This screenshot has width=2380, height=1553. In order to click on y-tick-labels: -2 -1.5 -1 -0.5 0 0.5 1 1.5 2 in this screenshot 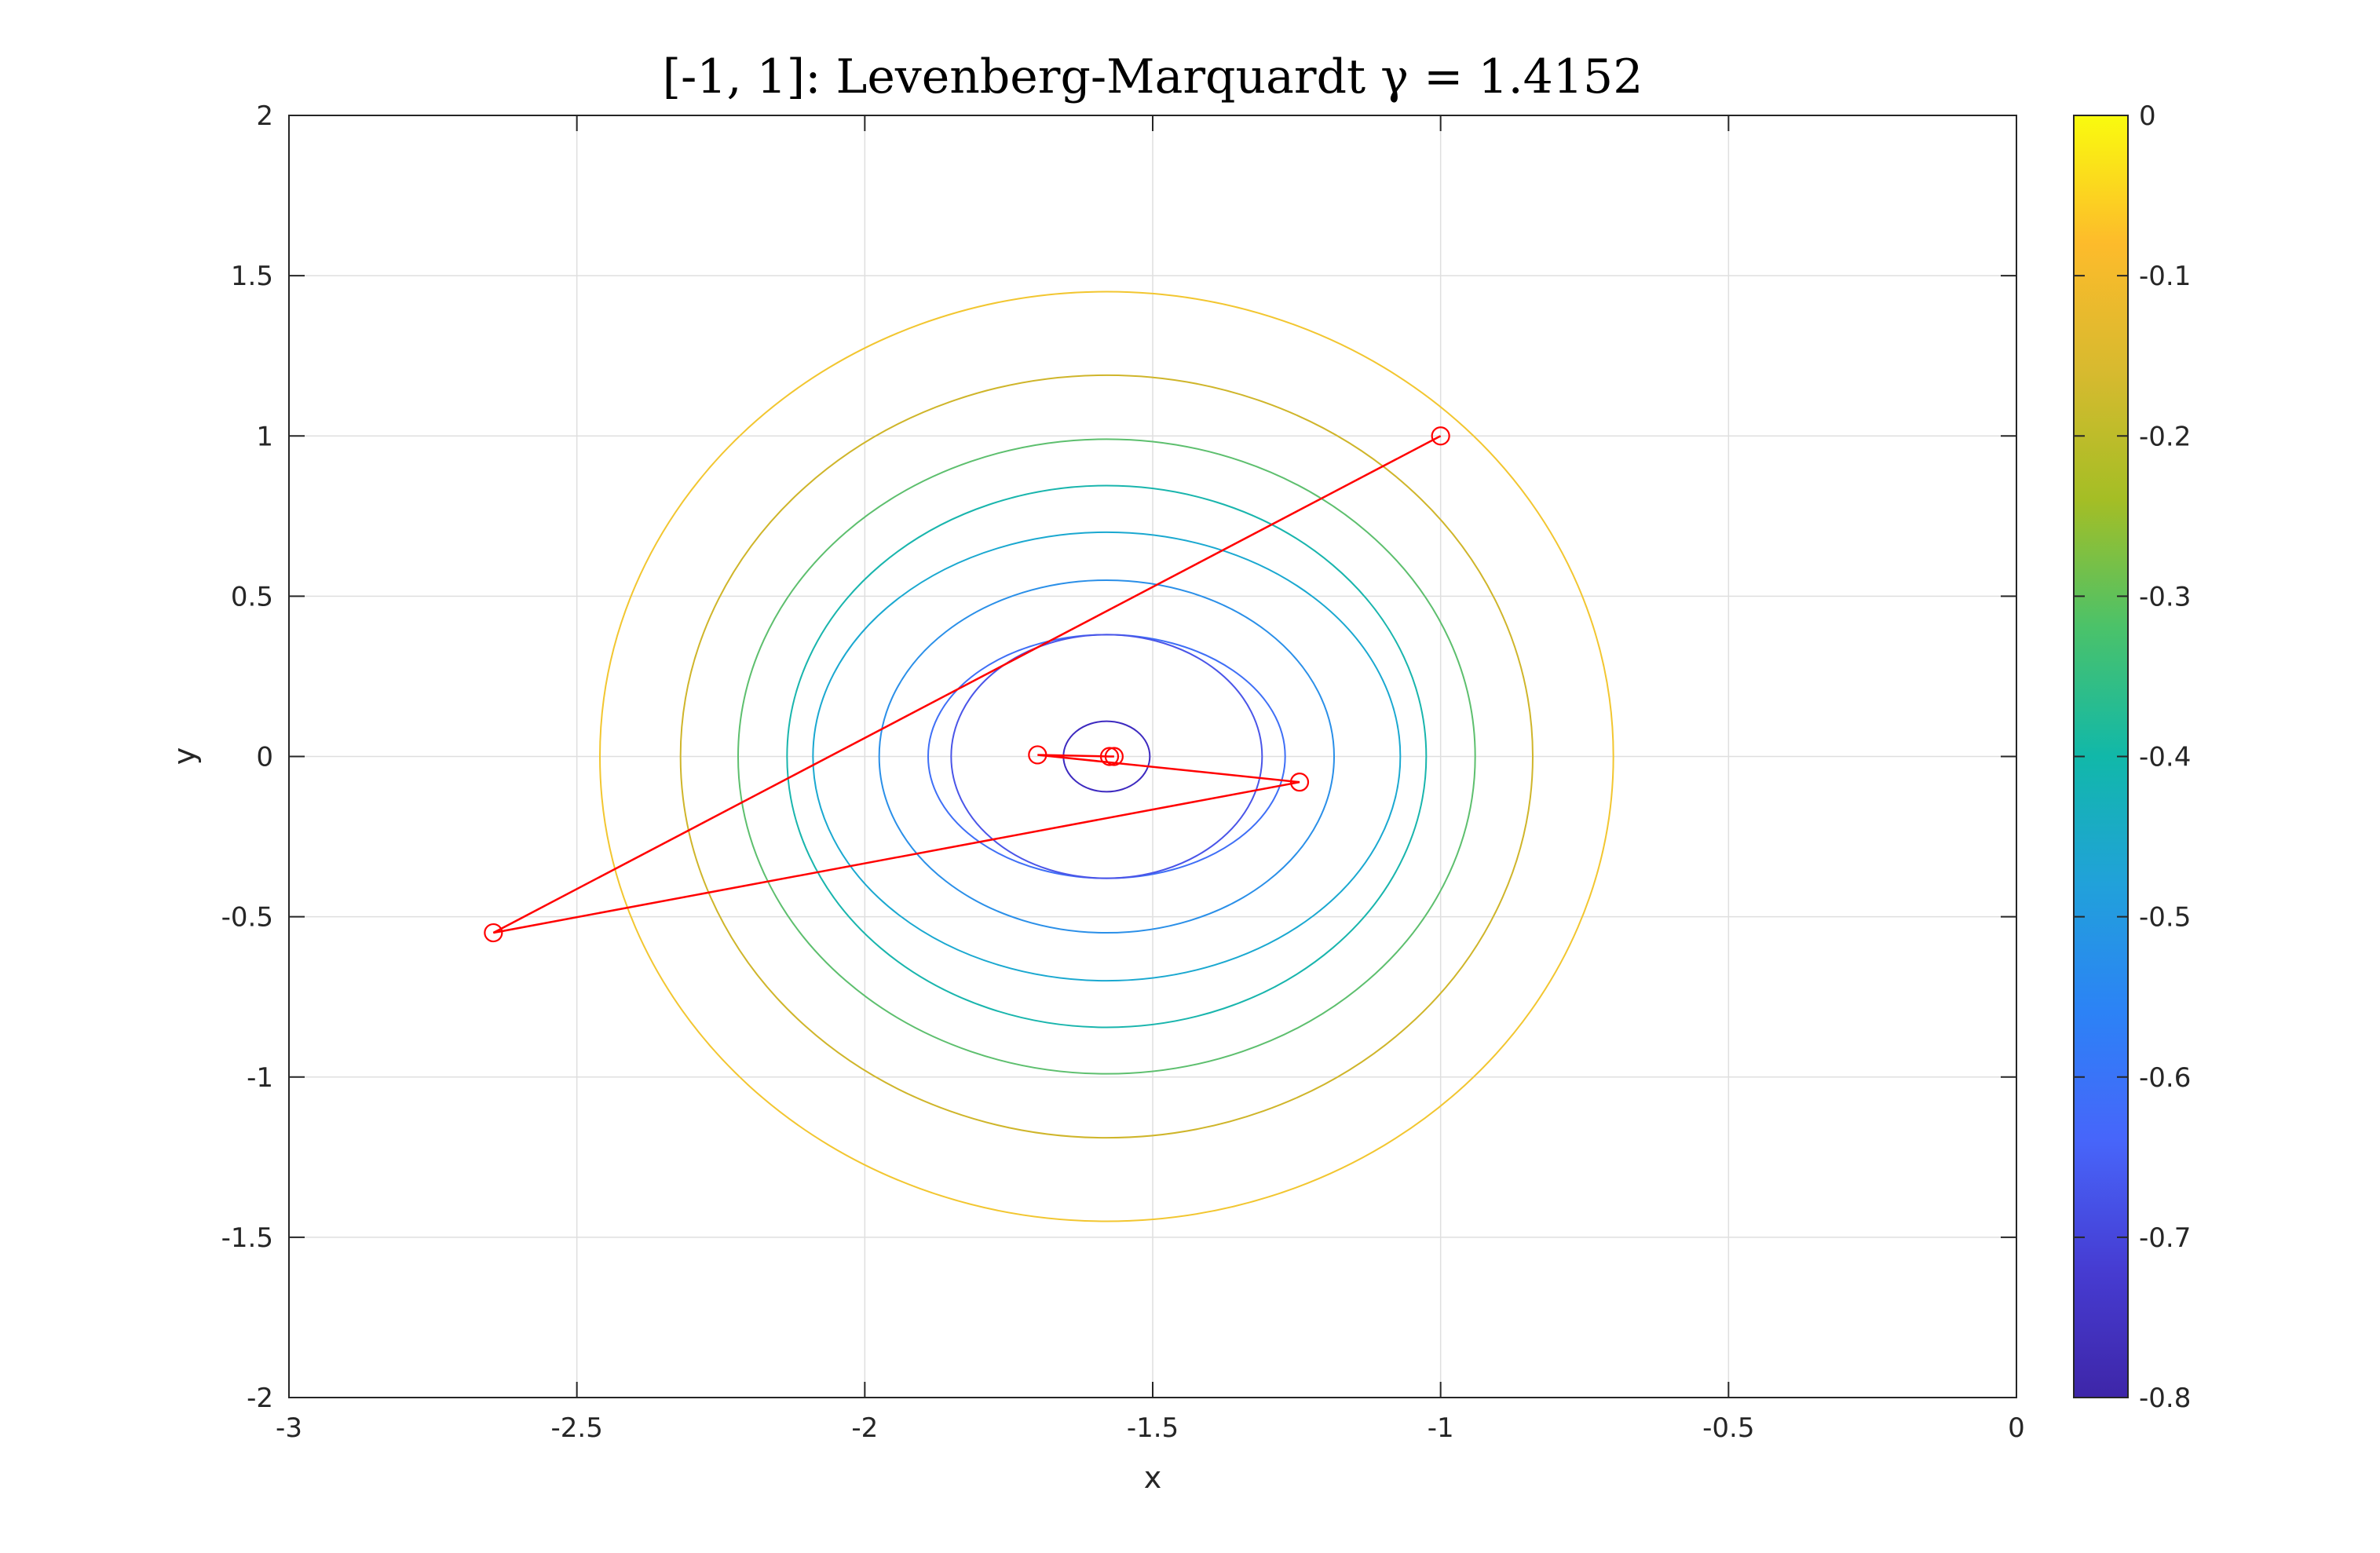, I will do `click(247, 757)`.